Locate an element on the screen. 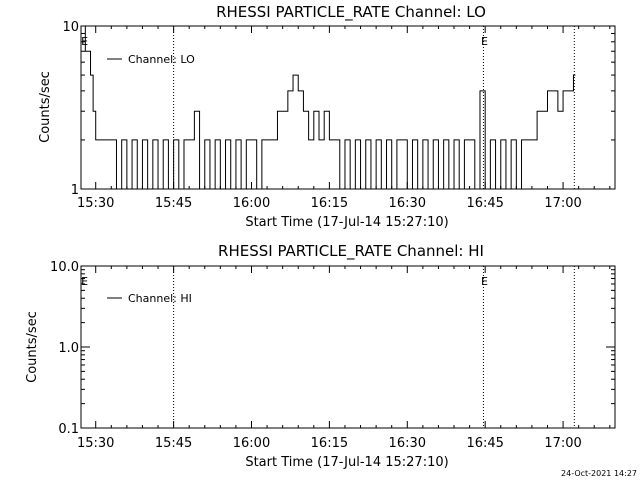 The height and width of the screenshot is (480, 640). y-tick-label: 10.0 is located at coordinates (64, 267).